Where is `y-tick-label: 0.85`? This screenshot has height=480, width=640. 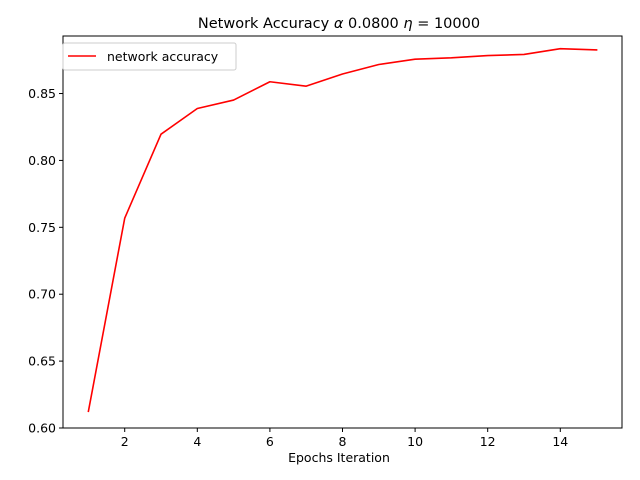 y-tick-label: 0.85 is located at coordinates (42, 93).